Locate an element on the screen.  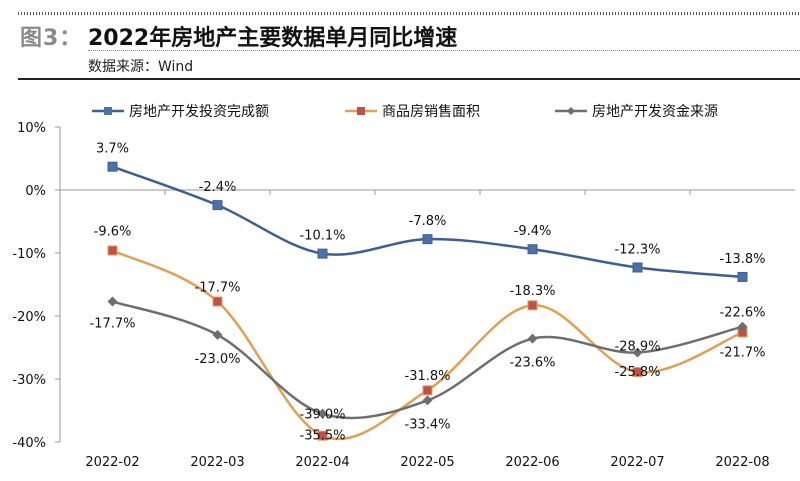
data-label: -23.0% is located at coordinates (218, 359).